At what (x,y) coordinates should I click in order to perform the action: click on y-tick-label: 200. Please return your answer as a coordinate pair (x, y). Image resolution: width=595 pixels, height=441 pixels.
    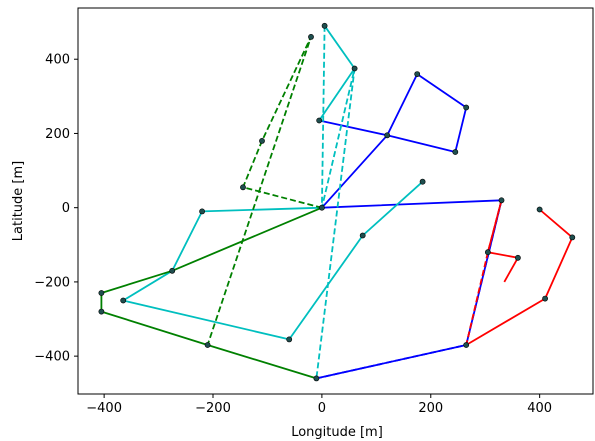
    Looking at the image, I should click on (57, 134).